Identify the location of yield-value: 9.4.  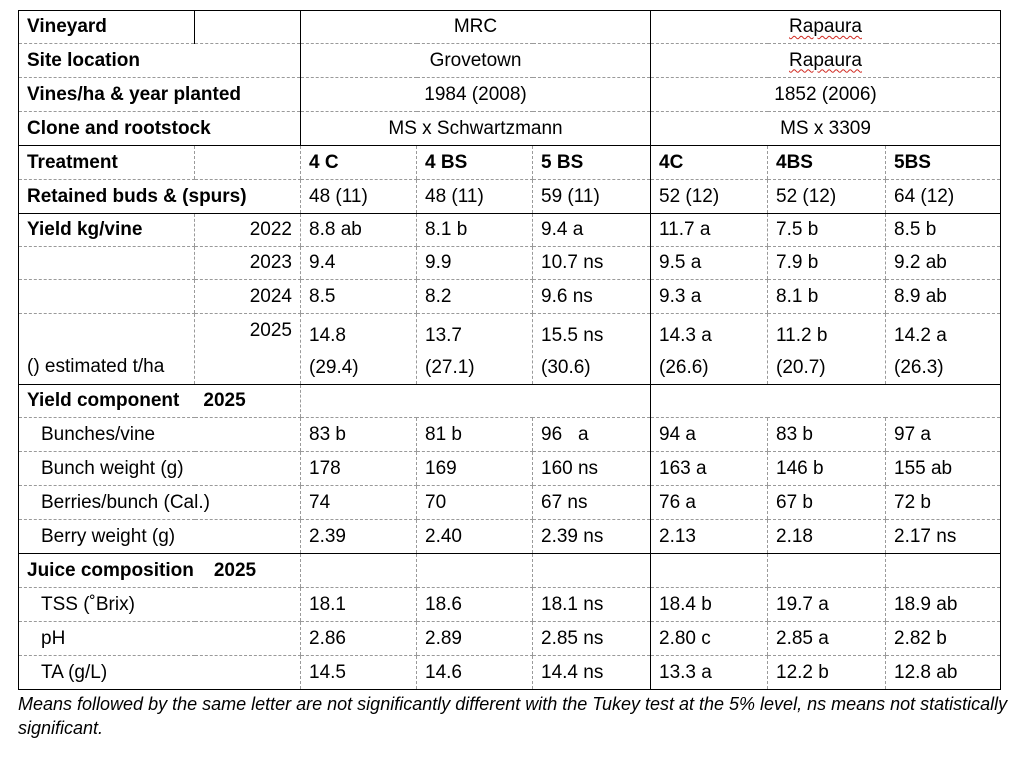
(358, 263).